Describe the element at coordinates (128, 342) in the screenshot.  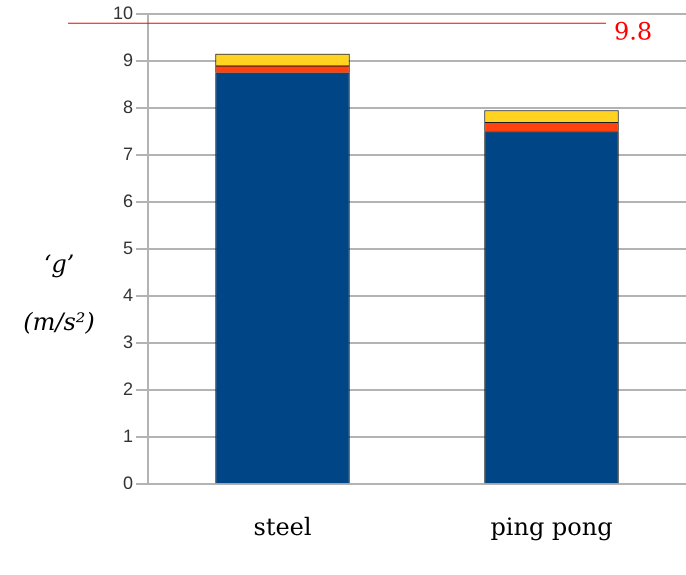
I see `y-tick-label: 3` at that location.